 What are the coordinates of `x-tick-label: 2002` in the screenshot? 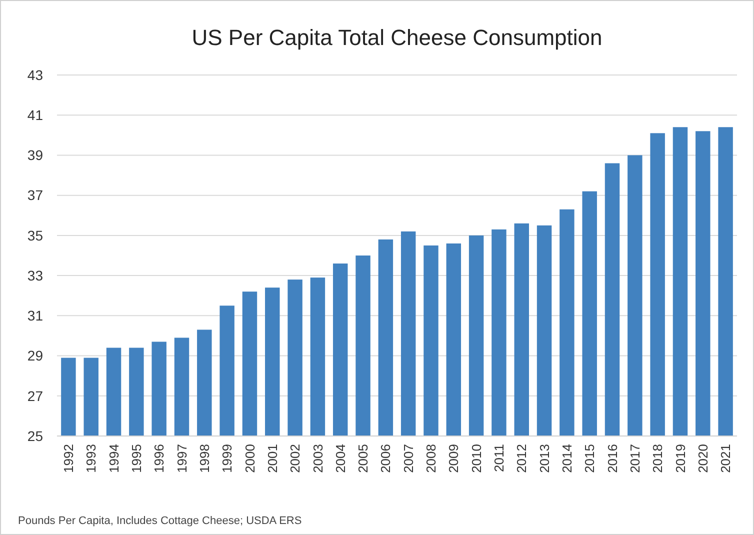 It's located at (295, 458).